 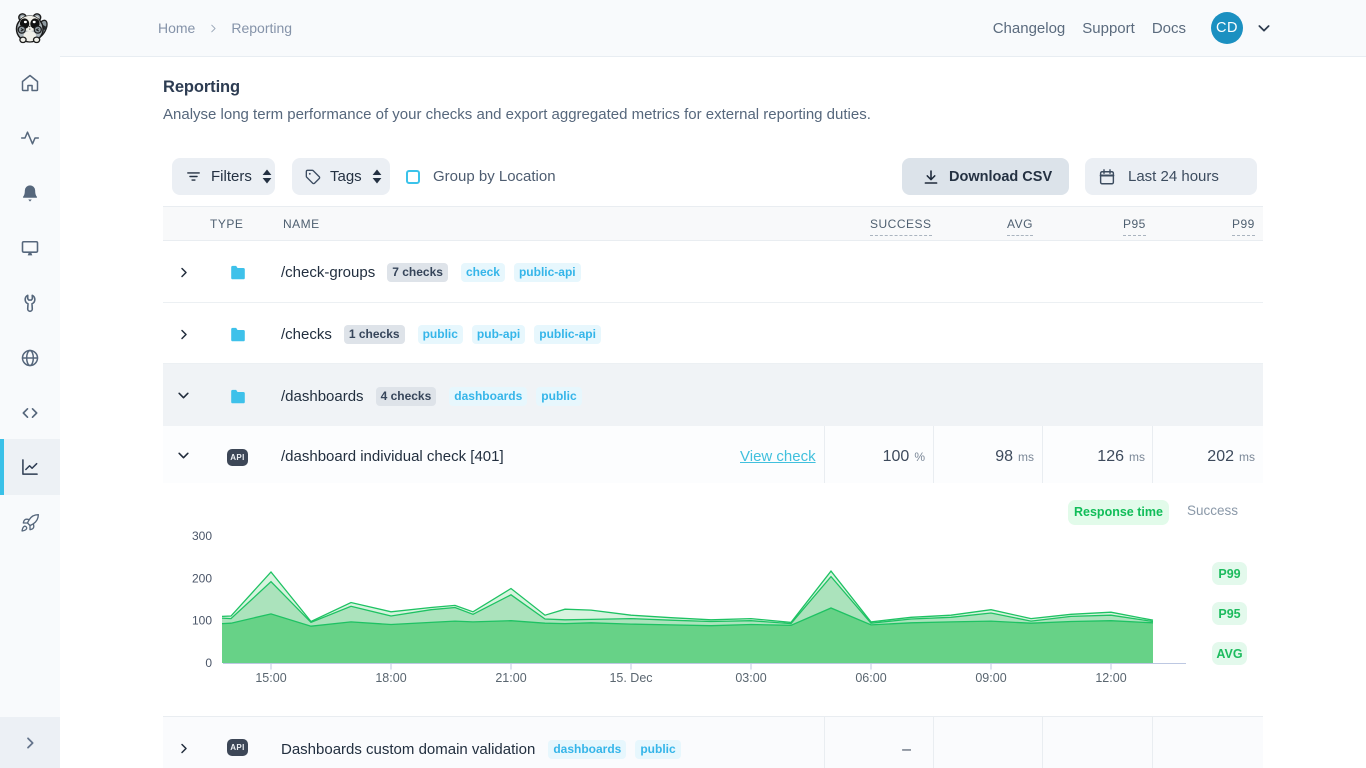 I want to click on svg-text: 18:00, so click(x=390, y=678).